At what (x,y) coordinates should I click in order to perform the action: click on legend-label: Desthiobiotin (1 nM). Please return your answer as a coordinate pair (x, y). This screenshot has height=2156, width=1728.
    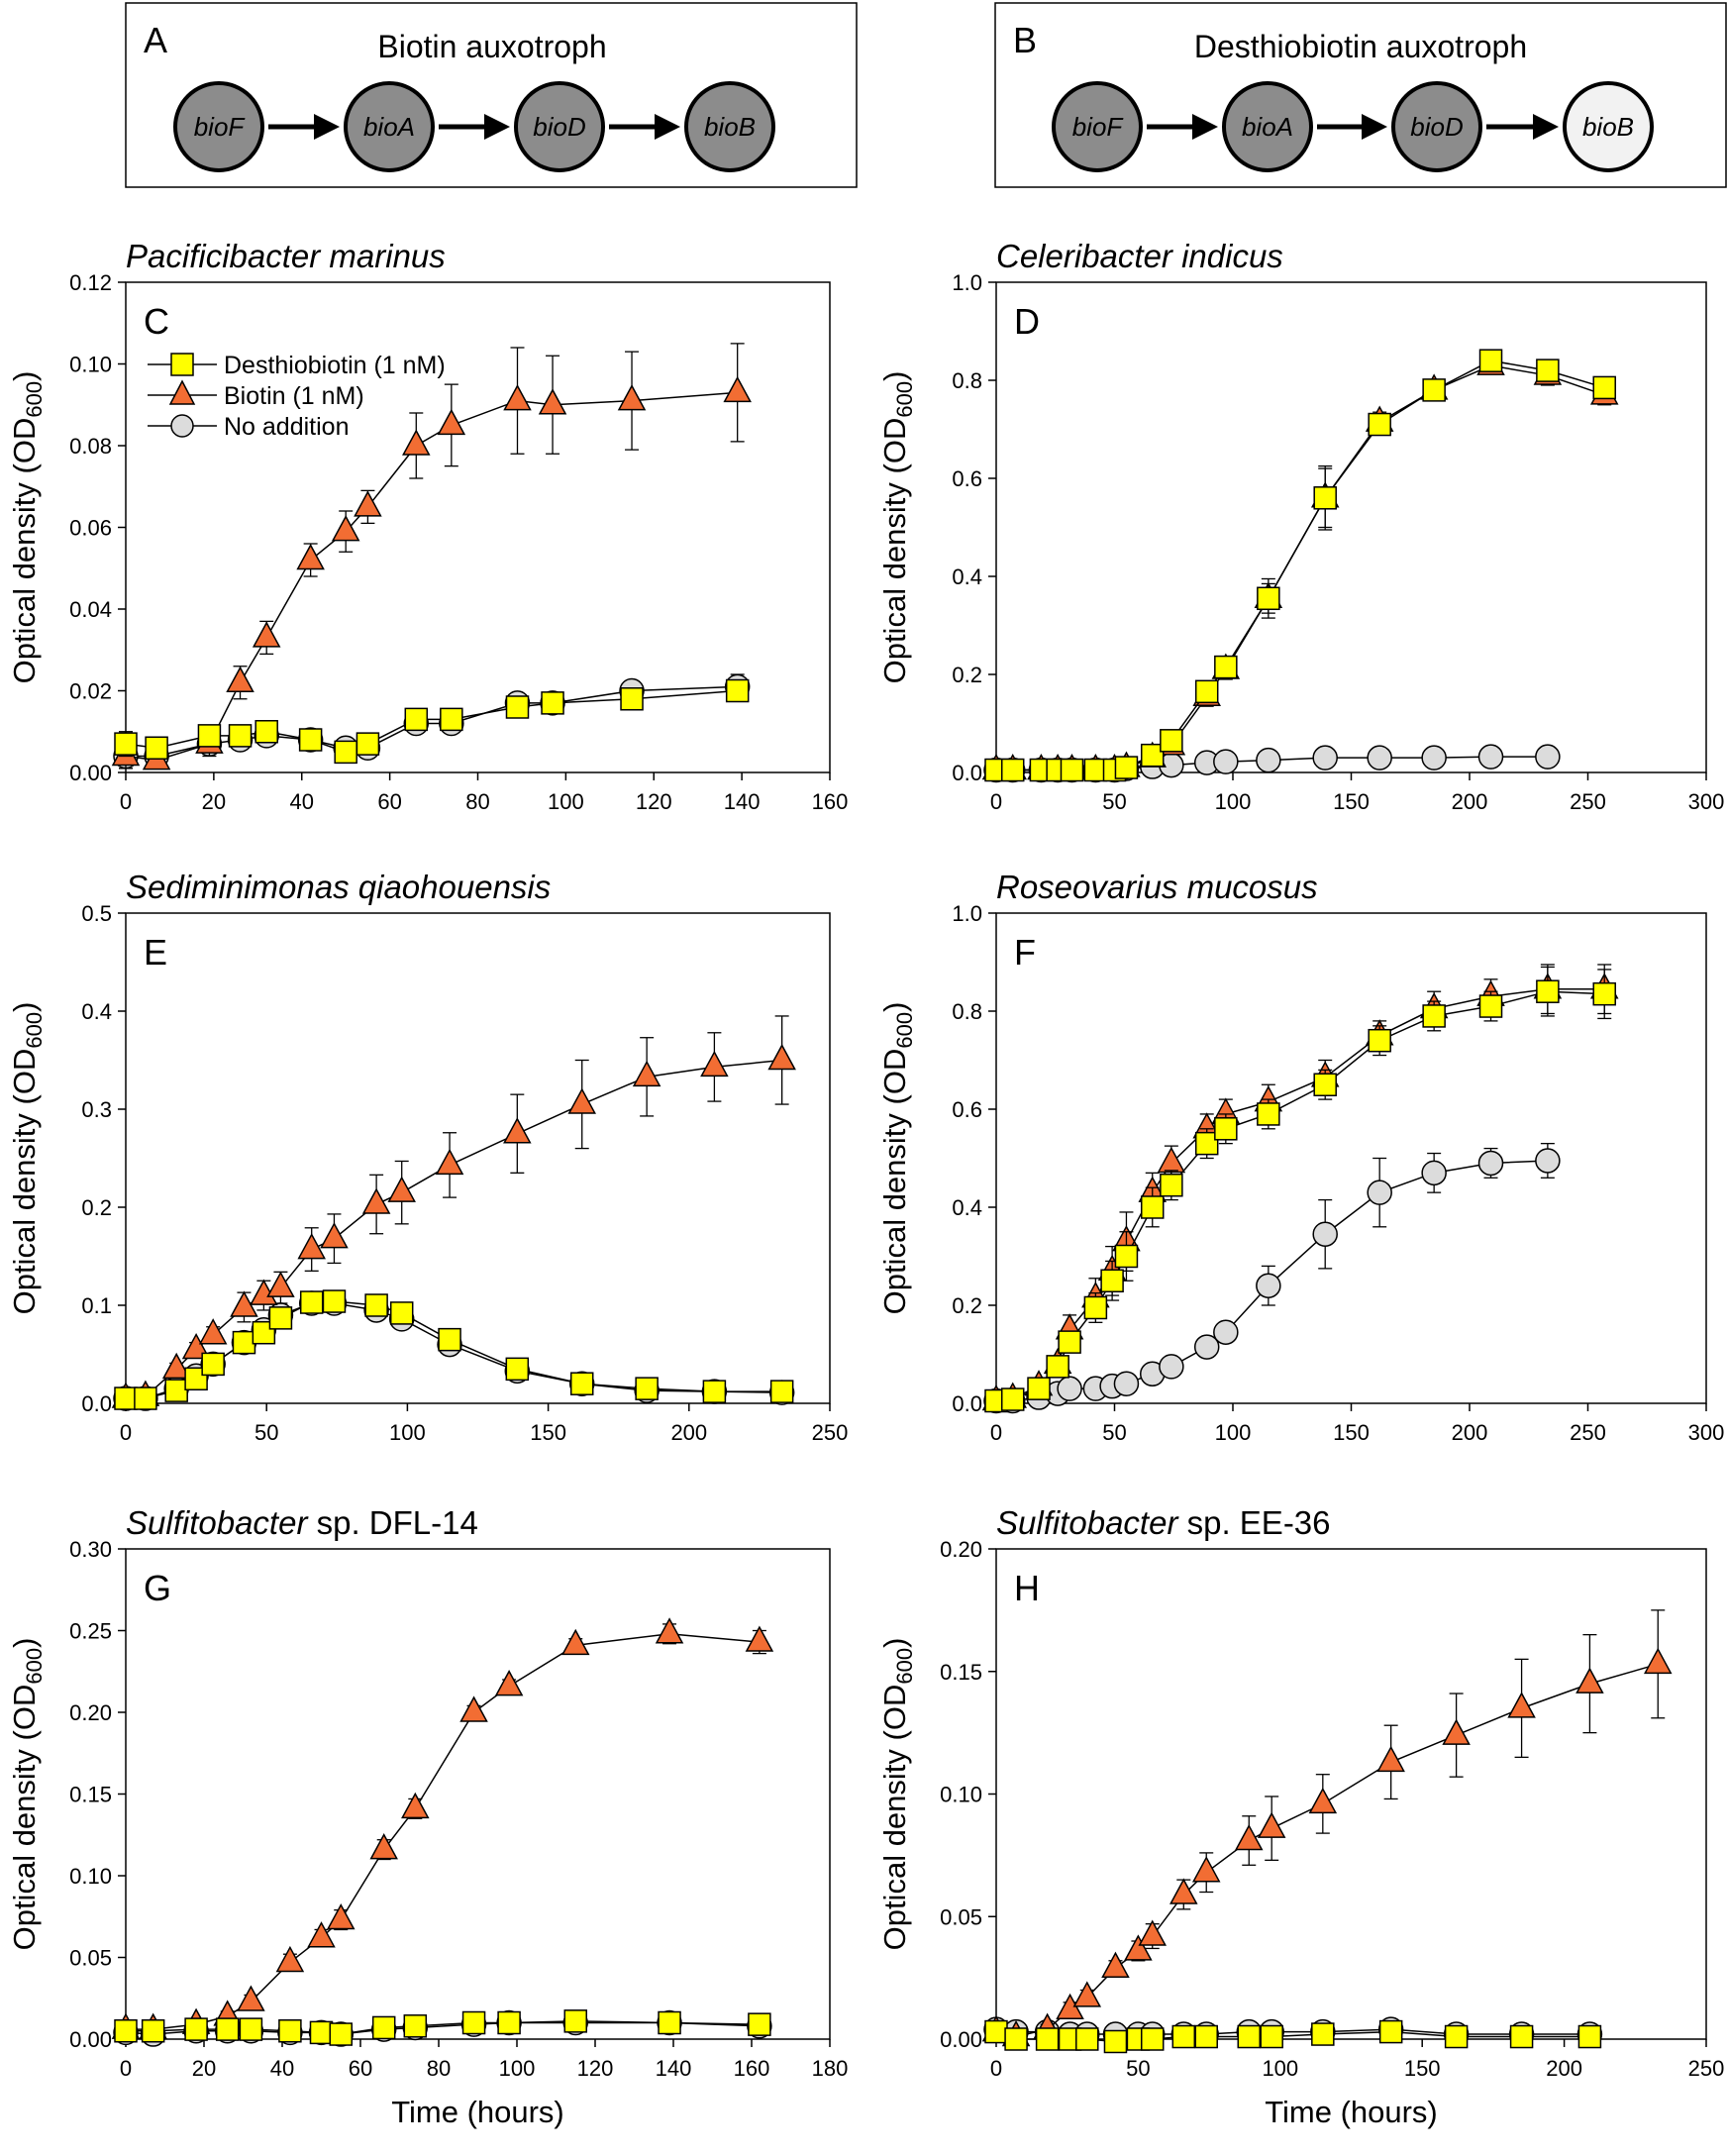
    Looking at the image, I should click on (335, 366).